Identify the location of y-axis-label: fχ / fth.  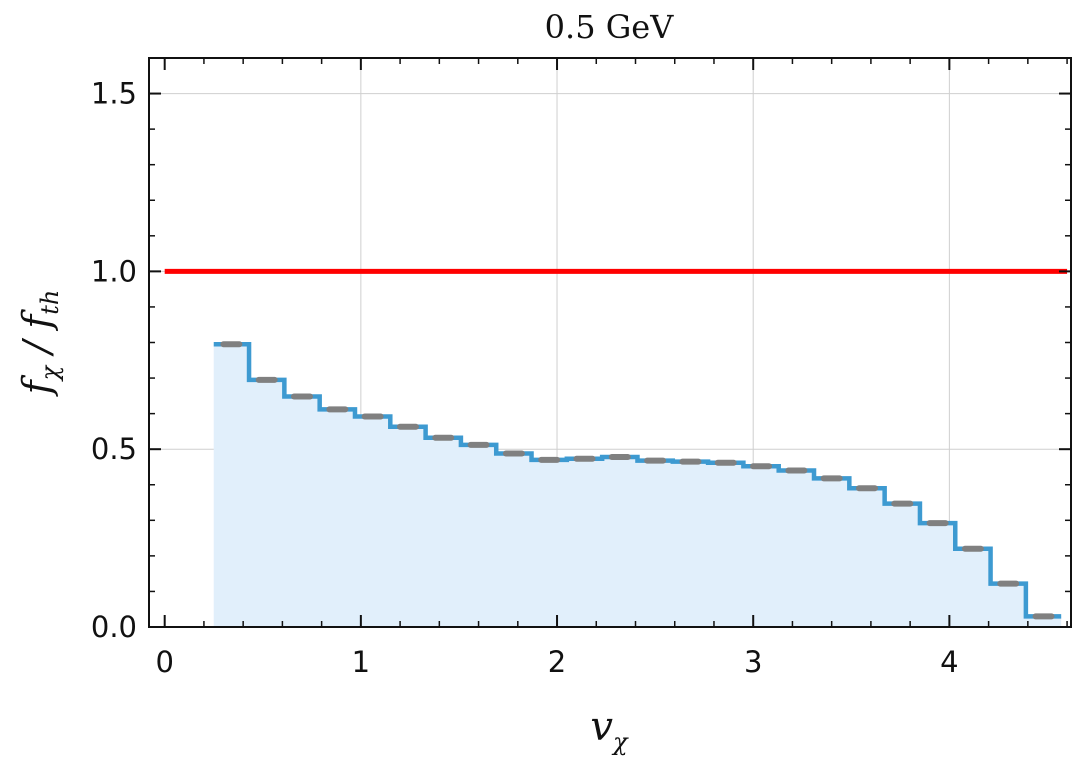
(39, 344).